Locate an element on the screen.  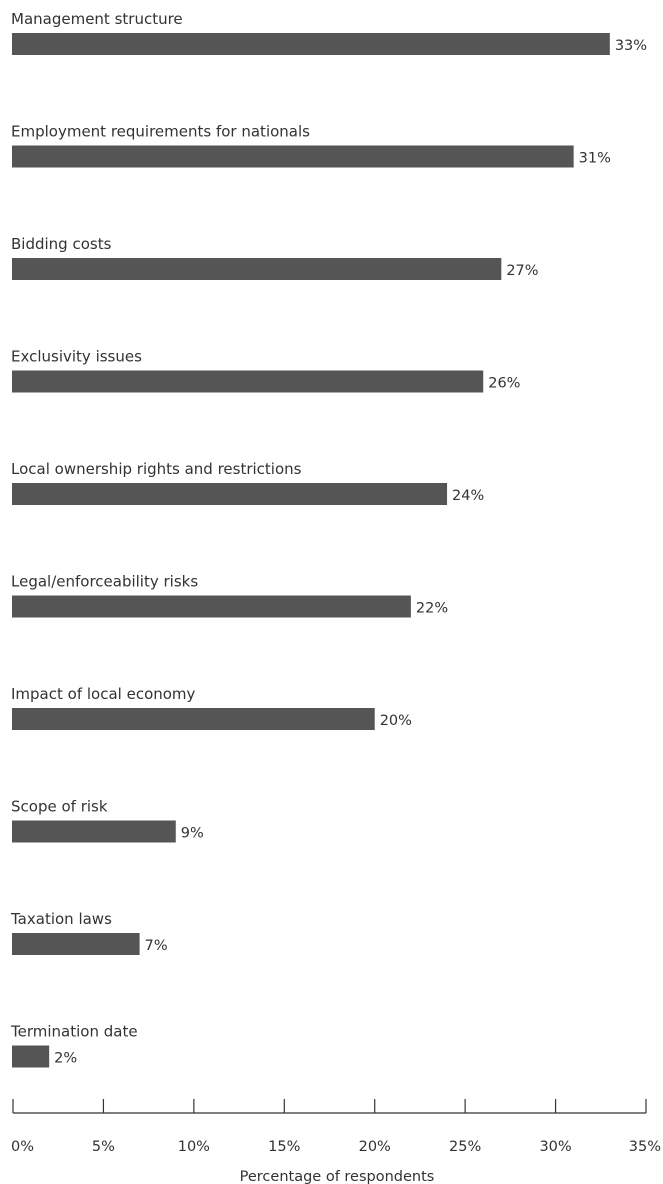
value-label: 20% is located at coordinates (396, 721).